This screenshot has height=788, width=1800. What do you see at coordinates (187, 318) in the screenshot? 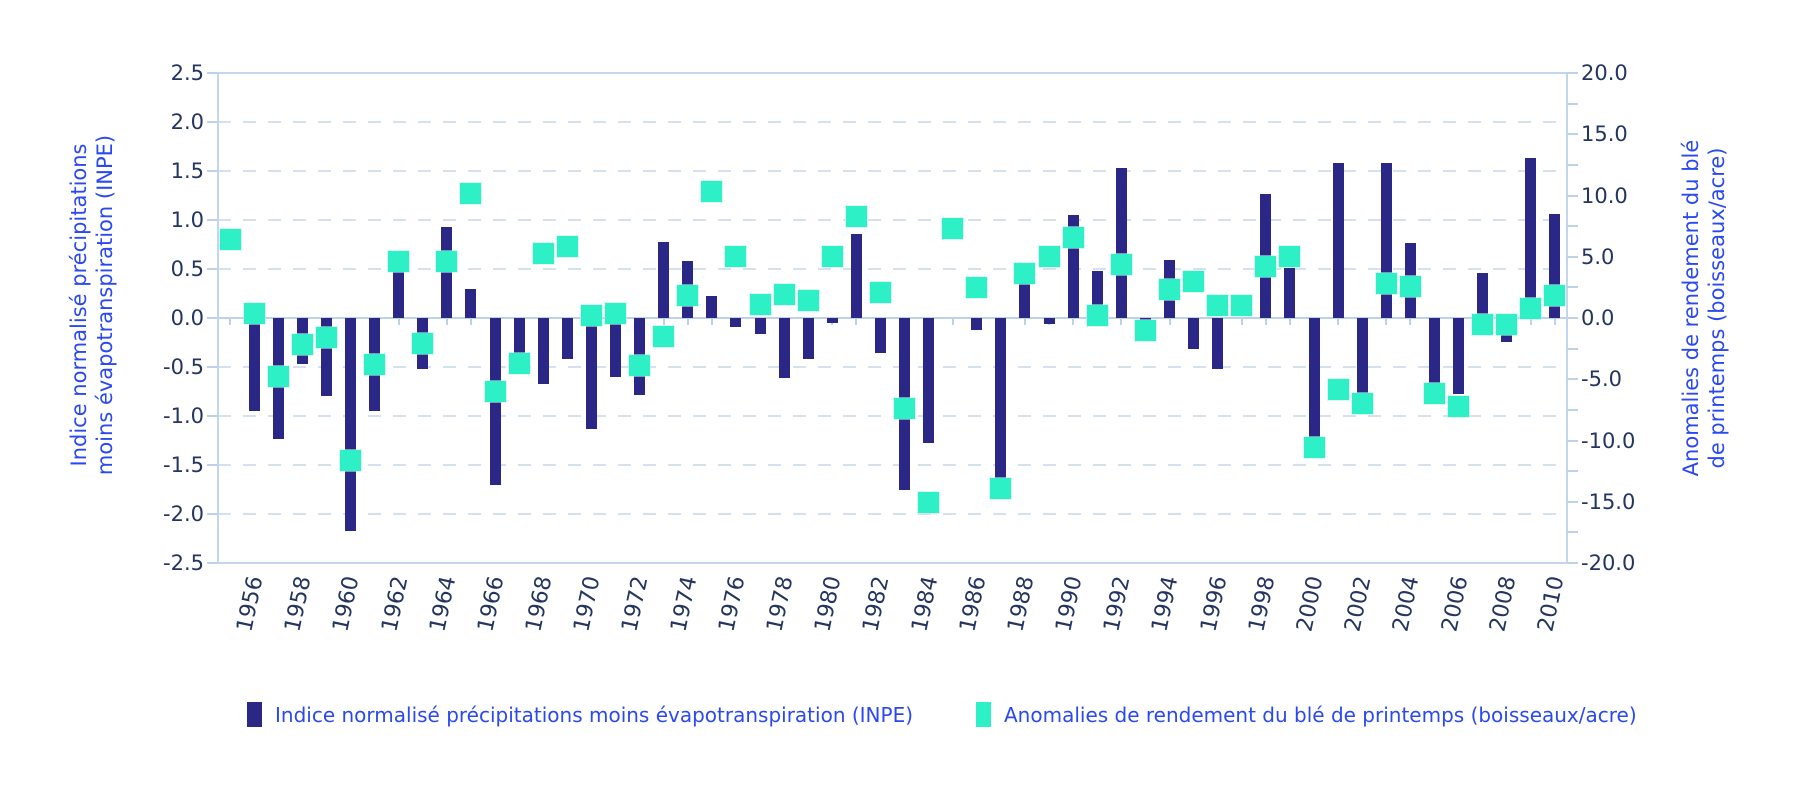
I see `left-axis-tick-label: 0.0` at bounding box center [187, 318].